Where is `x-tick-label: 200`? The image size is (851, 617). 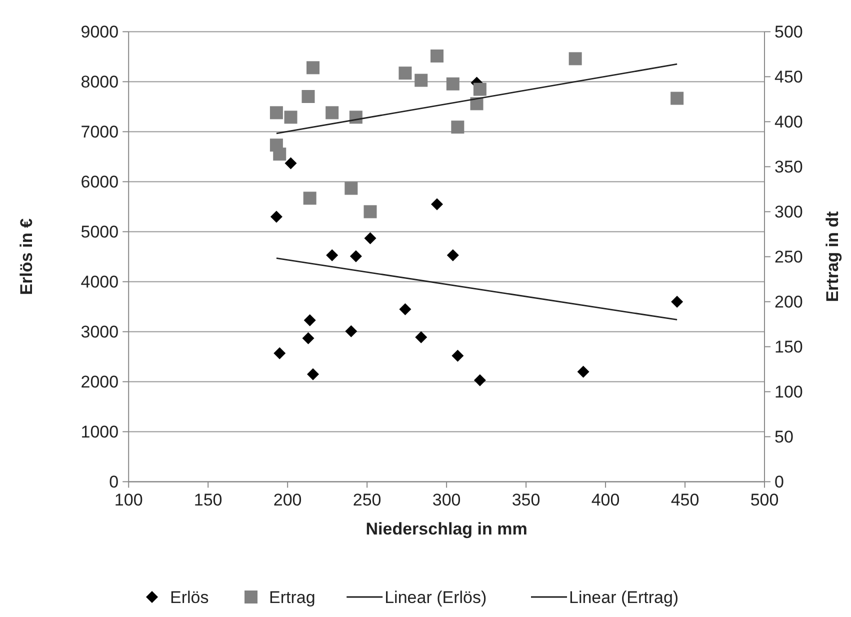 x-tick-label: 200 is located at coordinates (287, 500).